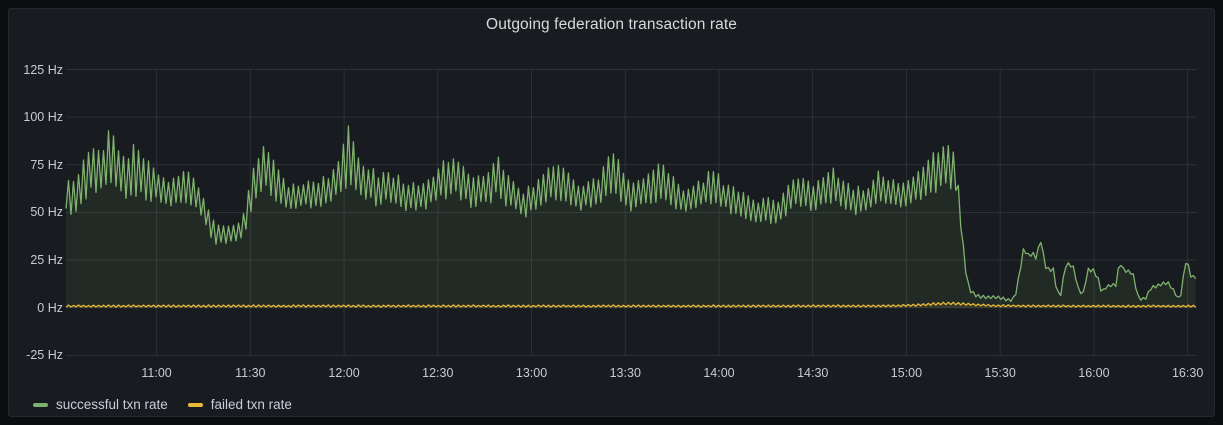 The image size is (1223, 425). I want to click on legend-label-successful: successful txn rate, so click(112, 404).